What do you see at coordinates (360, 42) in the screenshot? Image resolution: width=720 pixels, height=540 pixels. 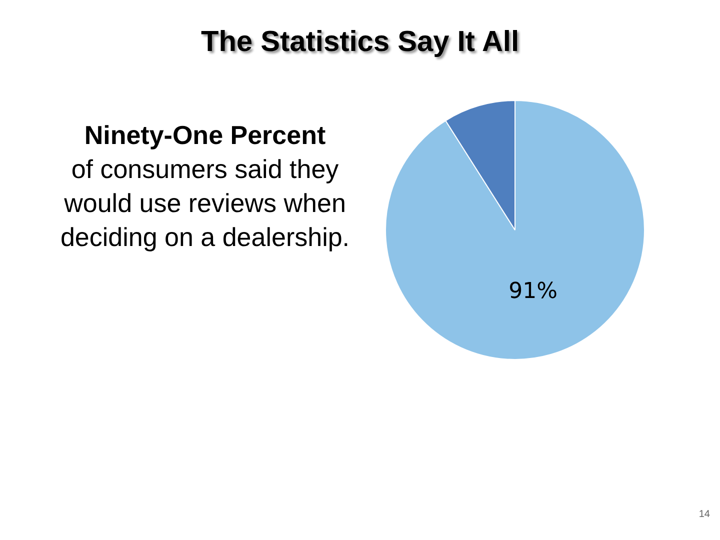 I see `chart-title: The Statistics Say It All` at bounding box center [360, 42].